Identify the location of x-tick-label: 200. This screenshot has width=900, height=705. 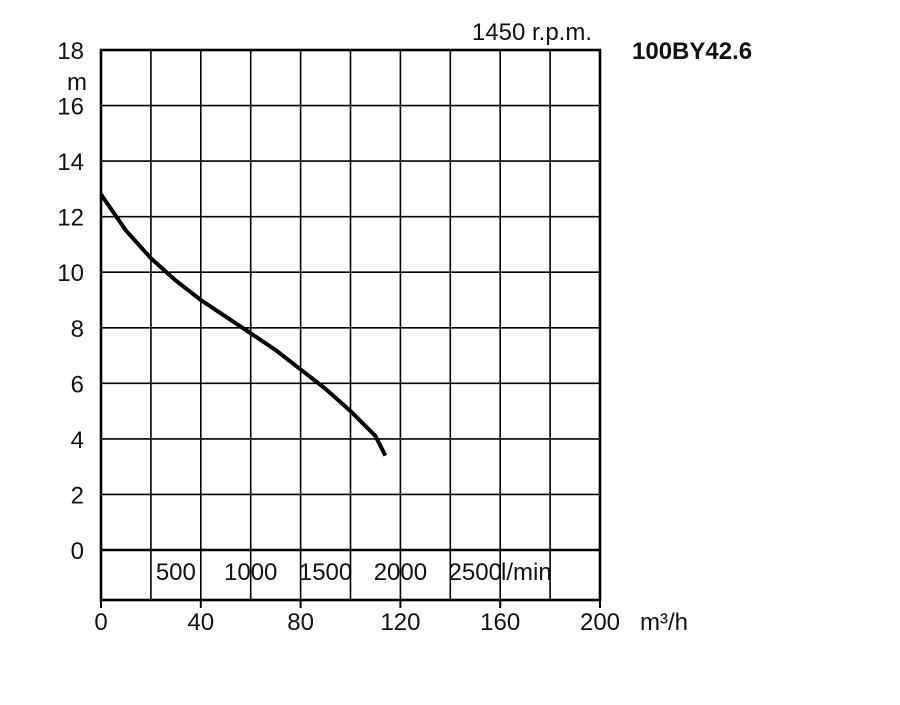
(600, 622).